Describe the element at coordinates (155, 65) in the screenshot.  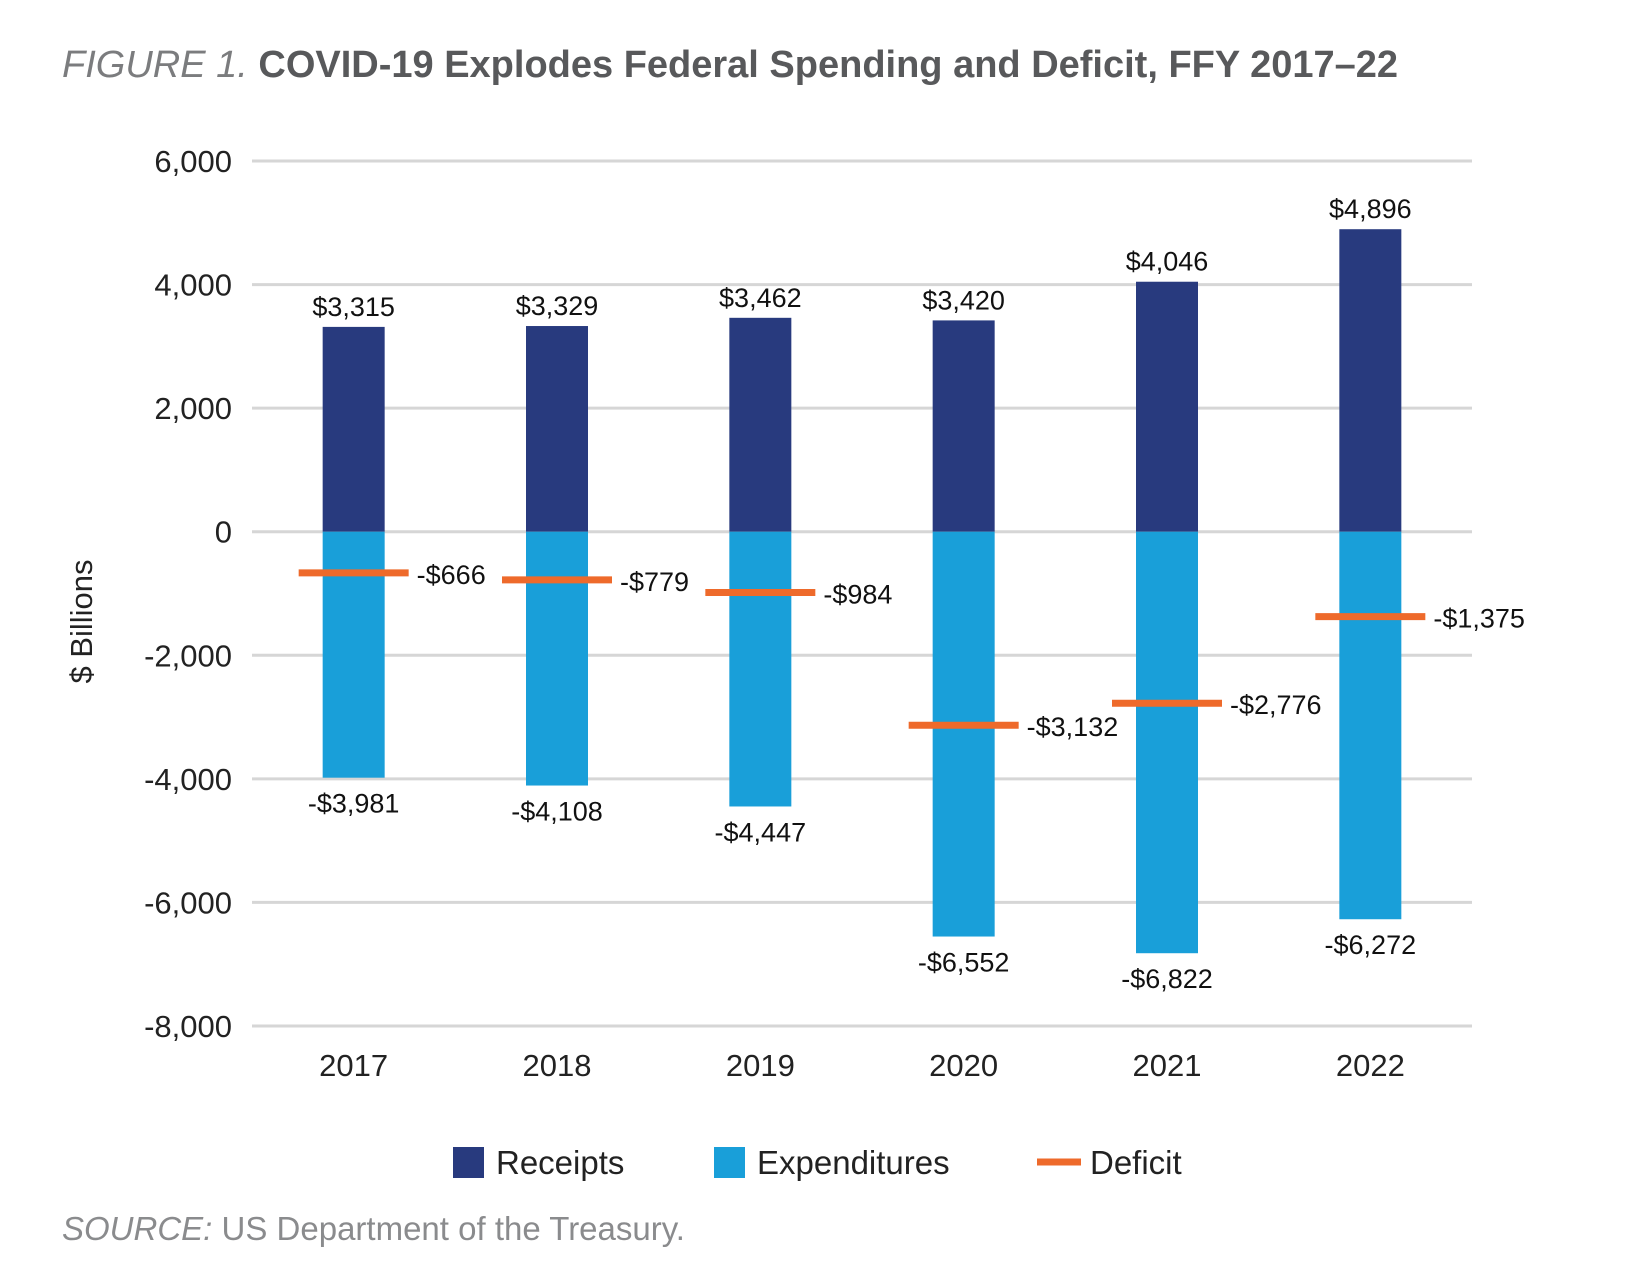
I see `figure-label: FIGURE 1.` at that location.